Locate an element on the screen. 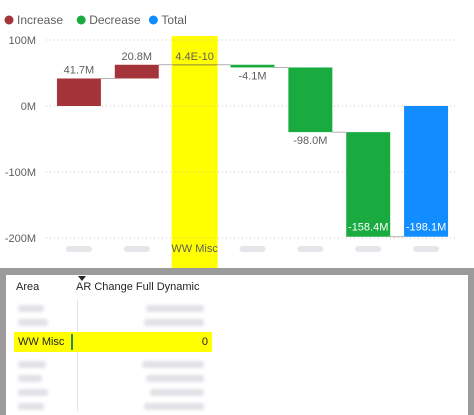 This screenshot has width=474, height=415. y-tick-label: 100M is located at coordinates (22, 41).